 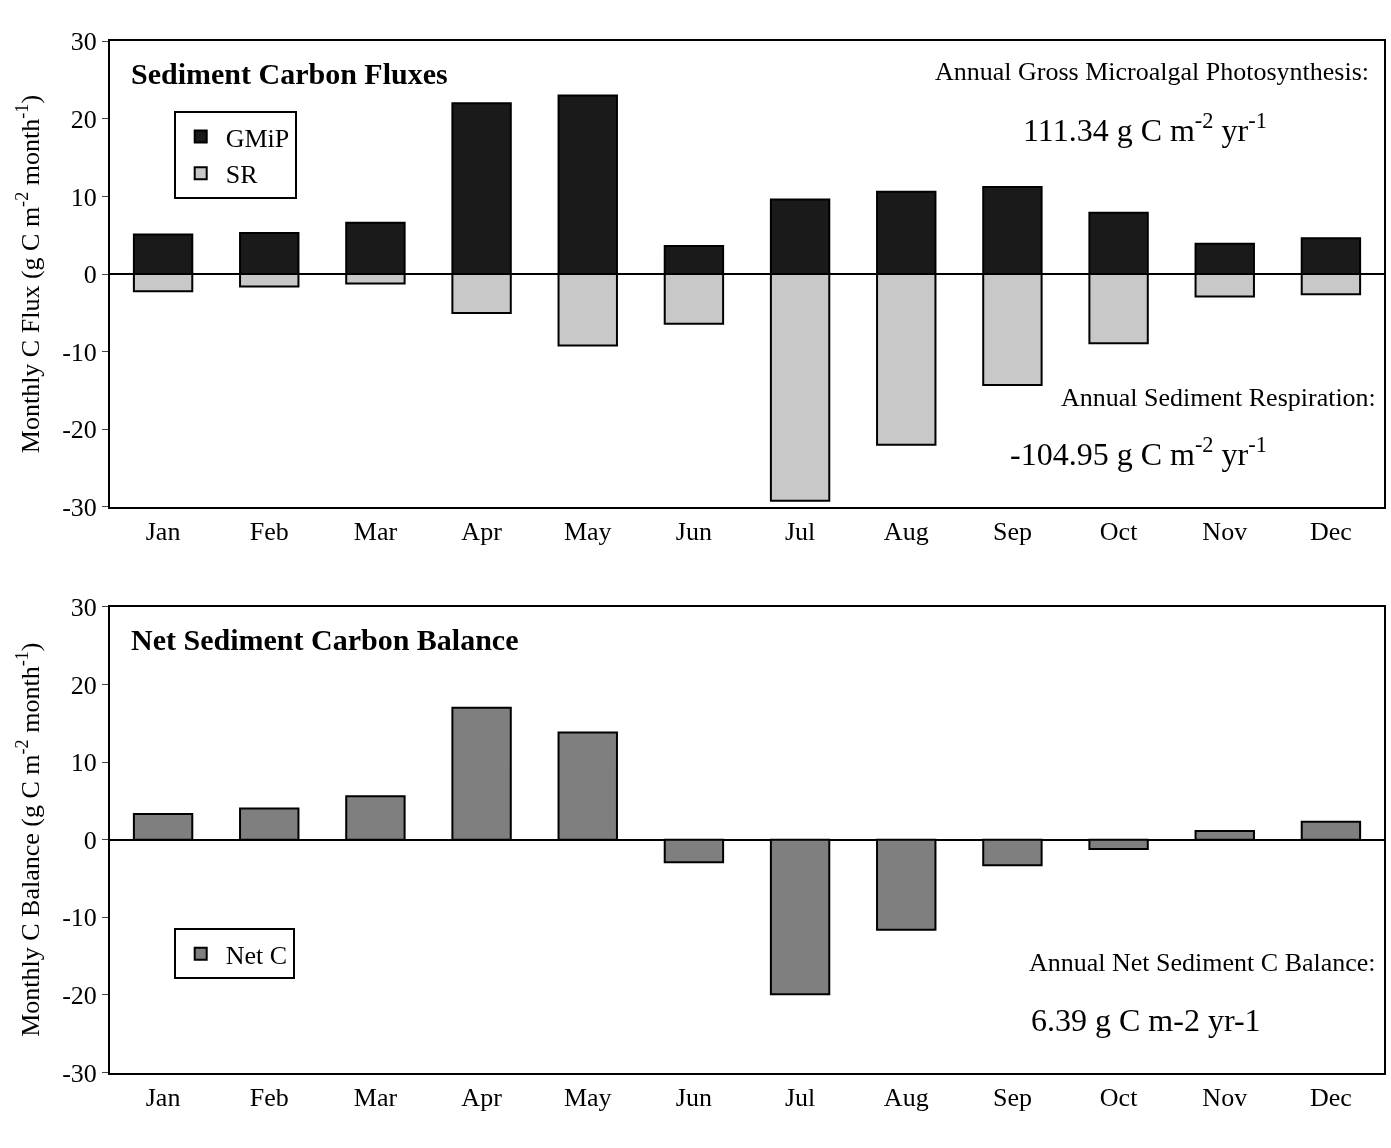 I want to click on annotation: Annual Sediment Respiration:, so click(x=1218, y=397).